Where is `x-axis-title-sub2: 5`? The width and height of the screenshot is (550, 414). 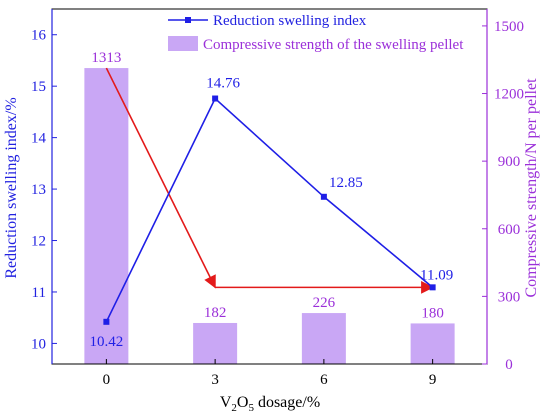 x-axis-title-sub2: 5 is located at coordinates (251, 408).